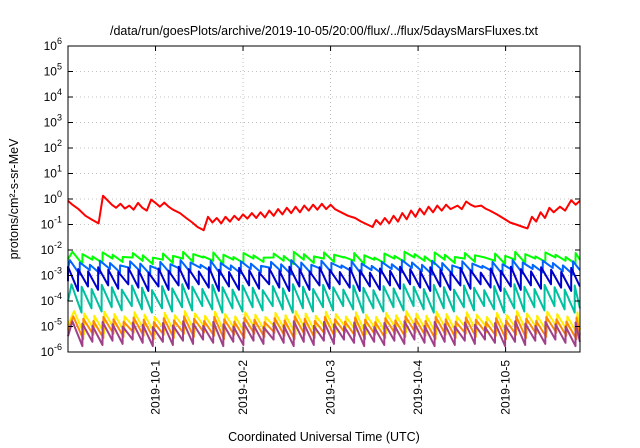  Describe the element at coordinates (59, 41) in the screenshot. I see `y-tick-exponent: 6` at that location.